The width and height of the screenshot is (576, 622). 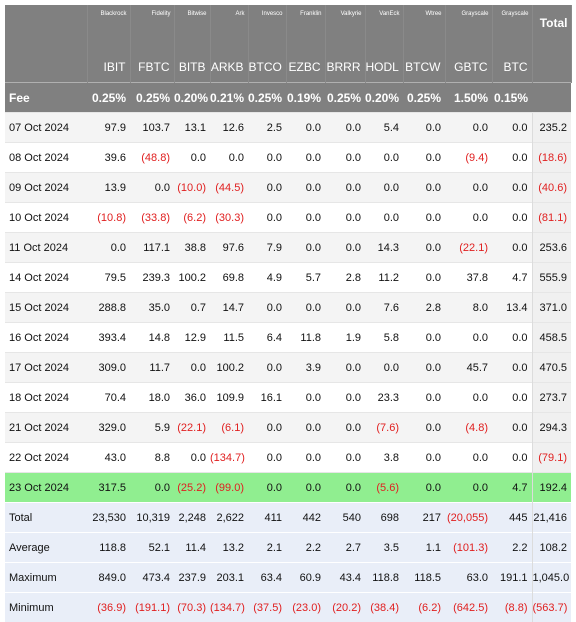 What do you see at coordinates (384, 67) in the screenshot?
I see `ticker-cell: HODL` at bounding box center [384, 67].